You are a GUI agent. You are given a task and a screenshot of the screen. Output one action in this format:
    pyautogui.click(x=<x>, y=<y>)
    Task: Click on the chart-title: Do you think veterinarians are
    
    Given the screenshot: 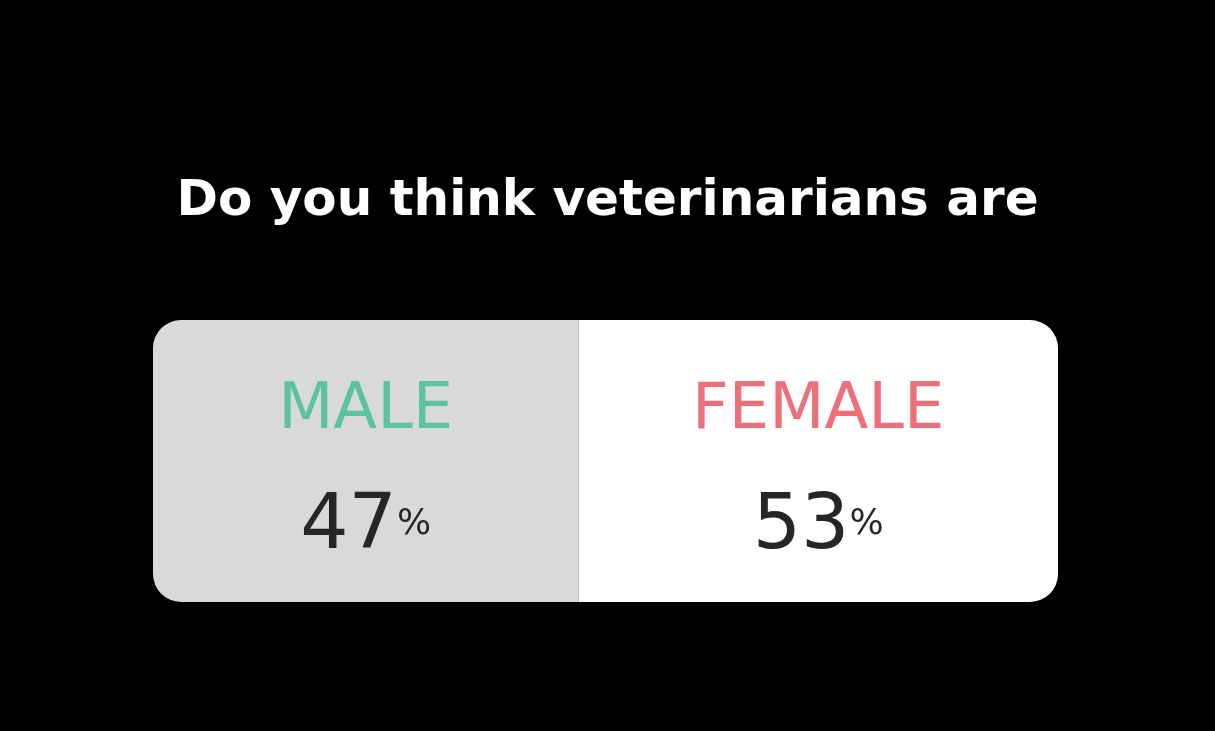 What is the action you would take?
    pyautogui.click(x=607, y=198)
    